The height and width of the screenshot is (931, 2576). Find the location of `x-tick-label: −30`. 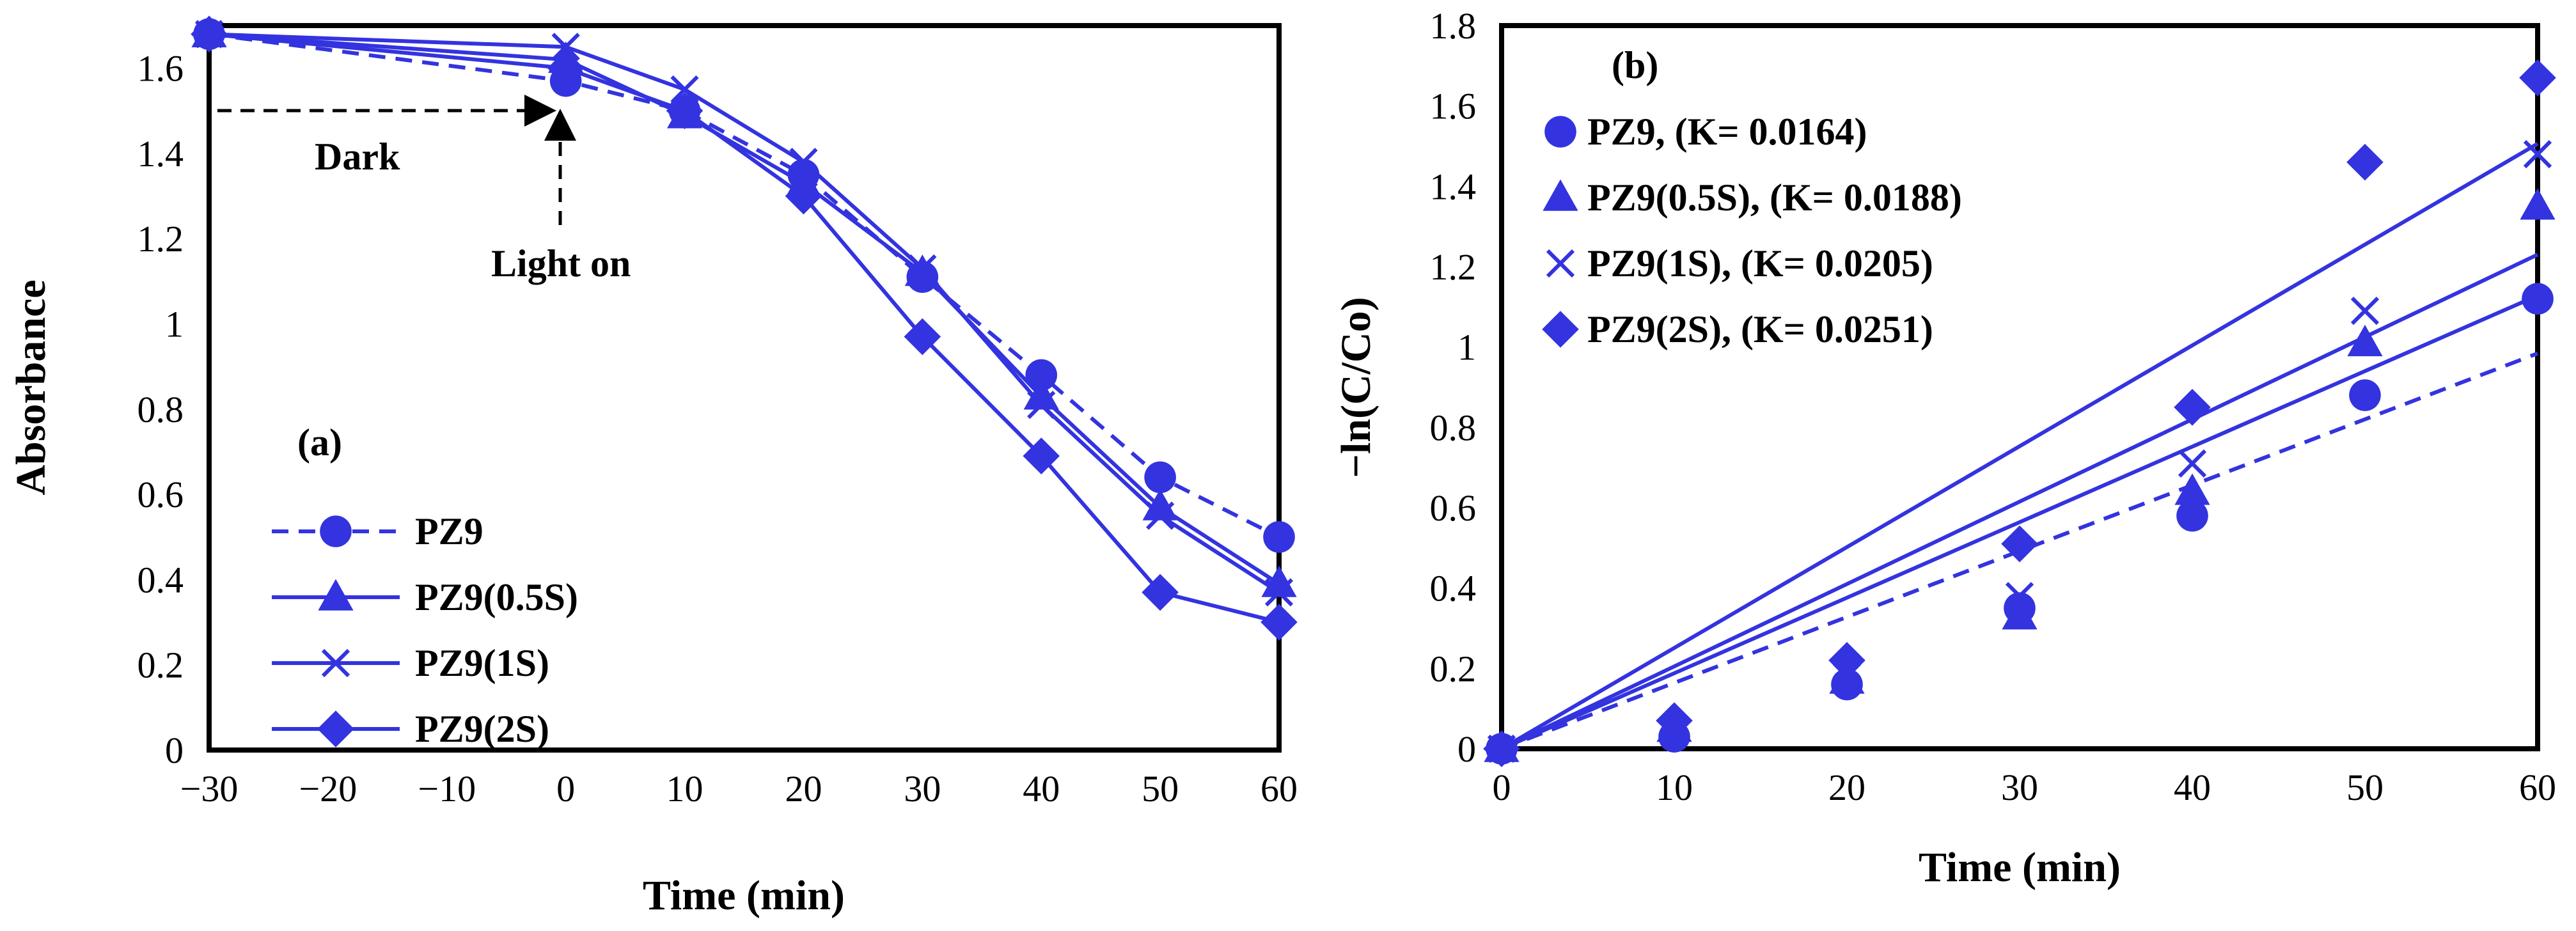

x-tick-label: −30 is located at coordinates (209, 789).